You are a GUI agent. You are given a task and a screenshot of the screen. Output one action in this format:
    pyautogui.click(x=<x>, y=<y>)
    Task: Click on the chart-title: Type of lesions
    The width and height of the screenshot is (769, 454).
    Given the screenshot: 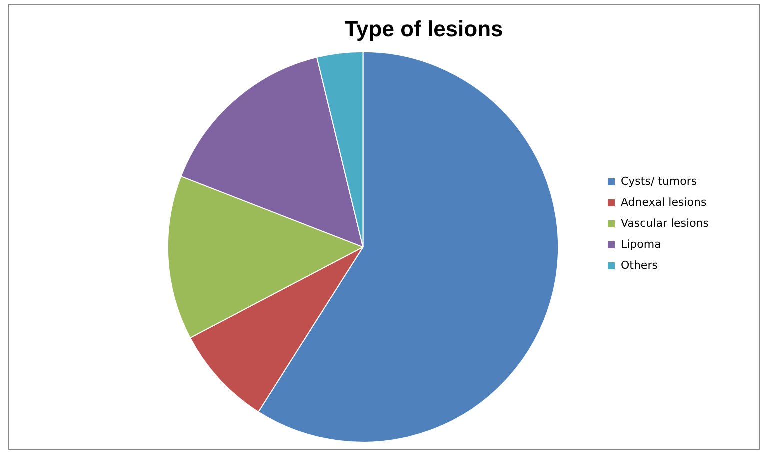 What is the action you would take?
    pyautogui.click(x=424, y=29)
    